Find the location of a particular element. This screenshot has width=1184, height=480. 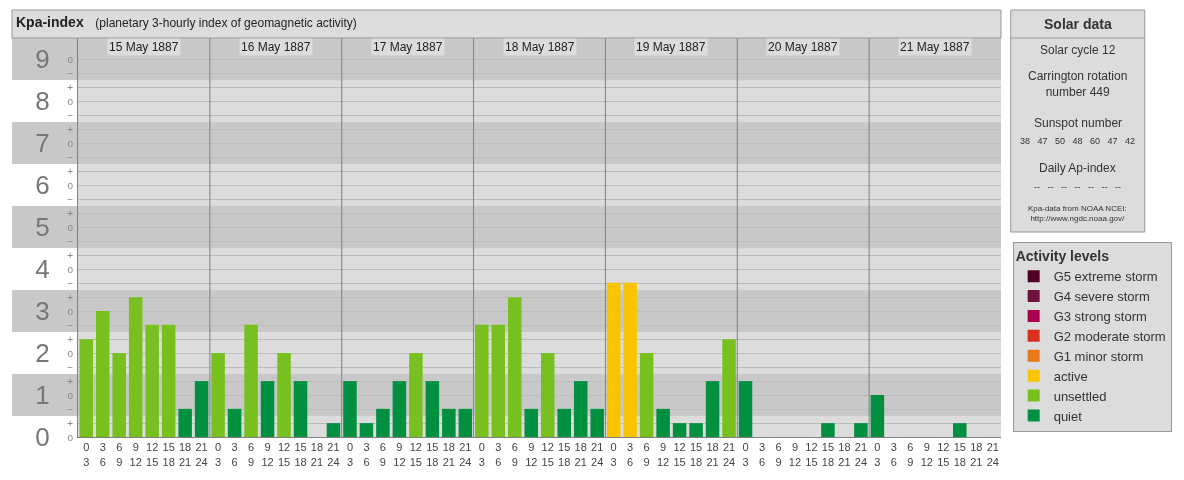

legend-label: G3 strong storm is located at coordinates (1100, 317).